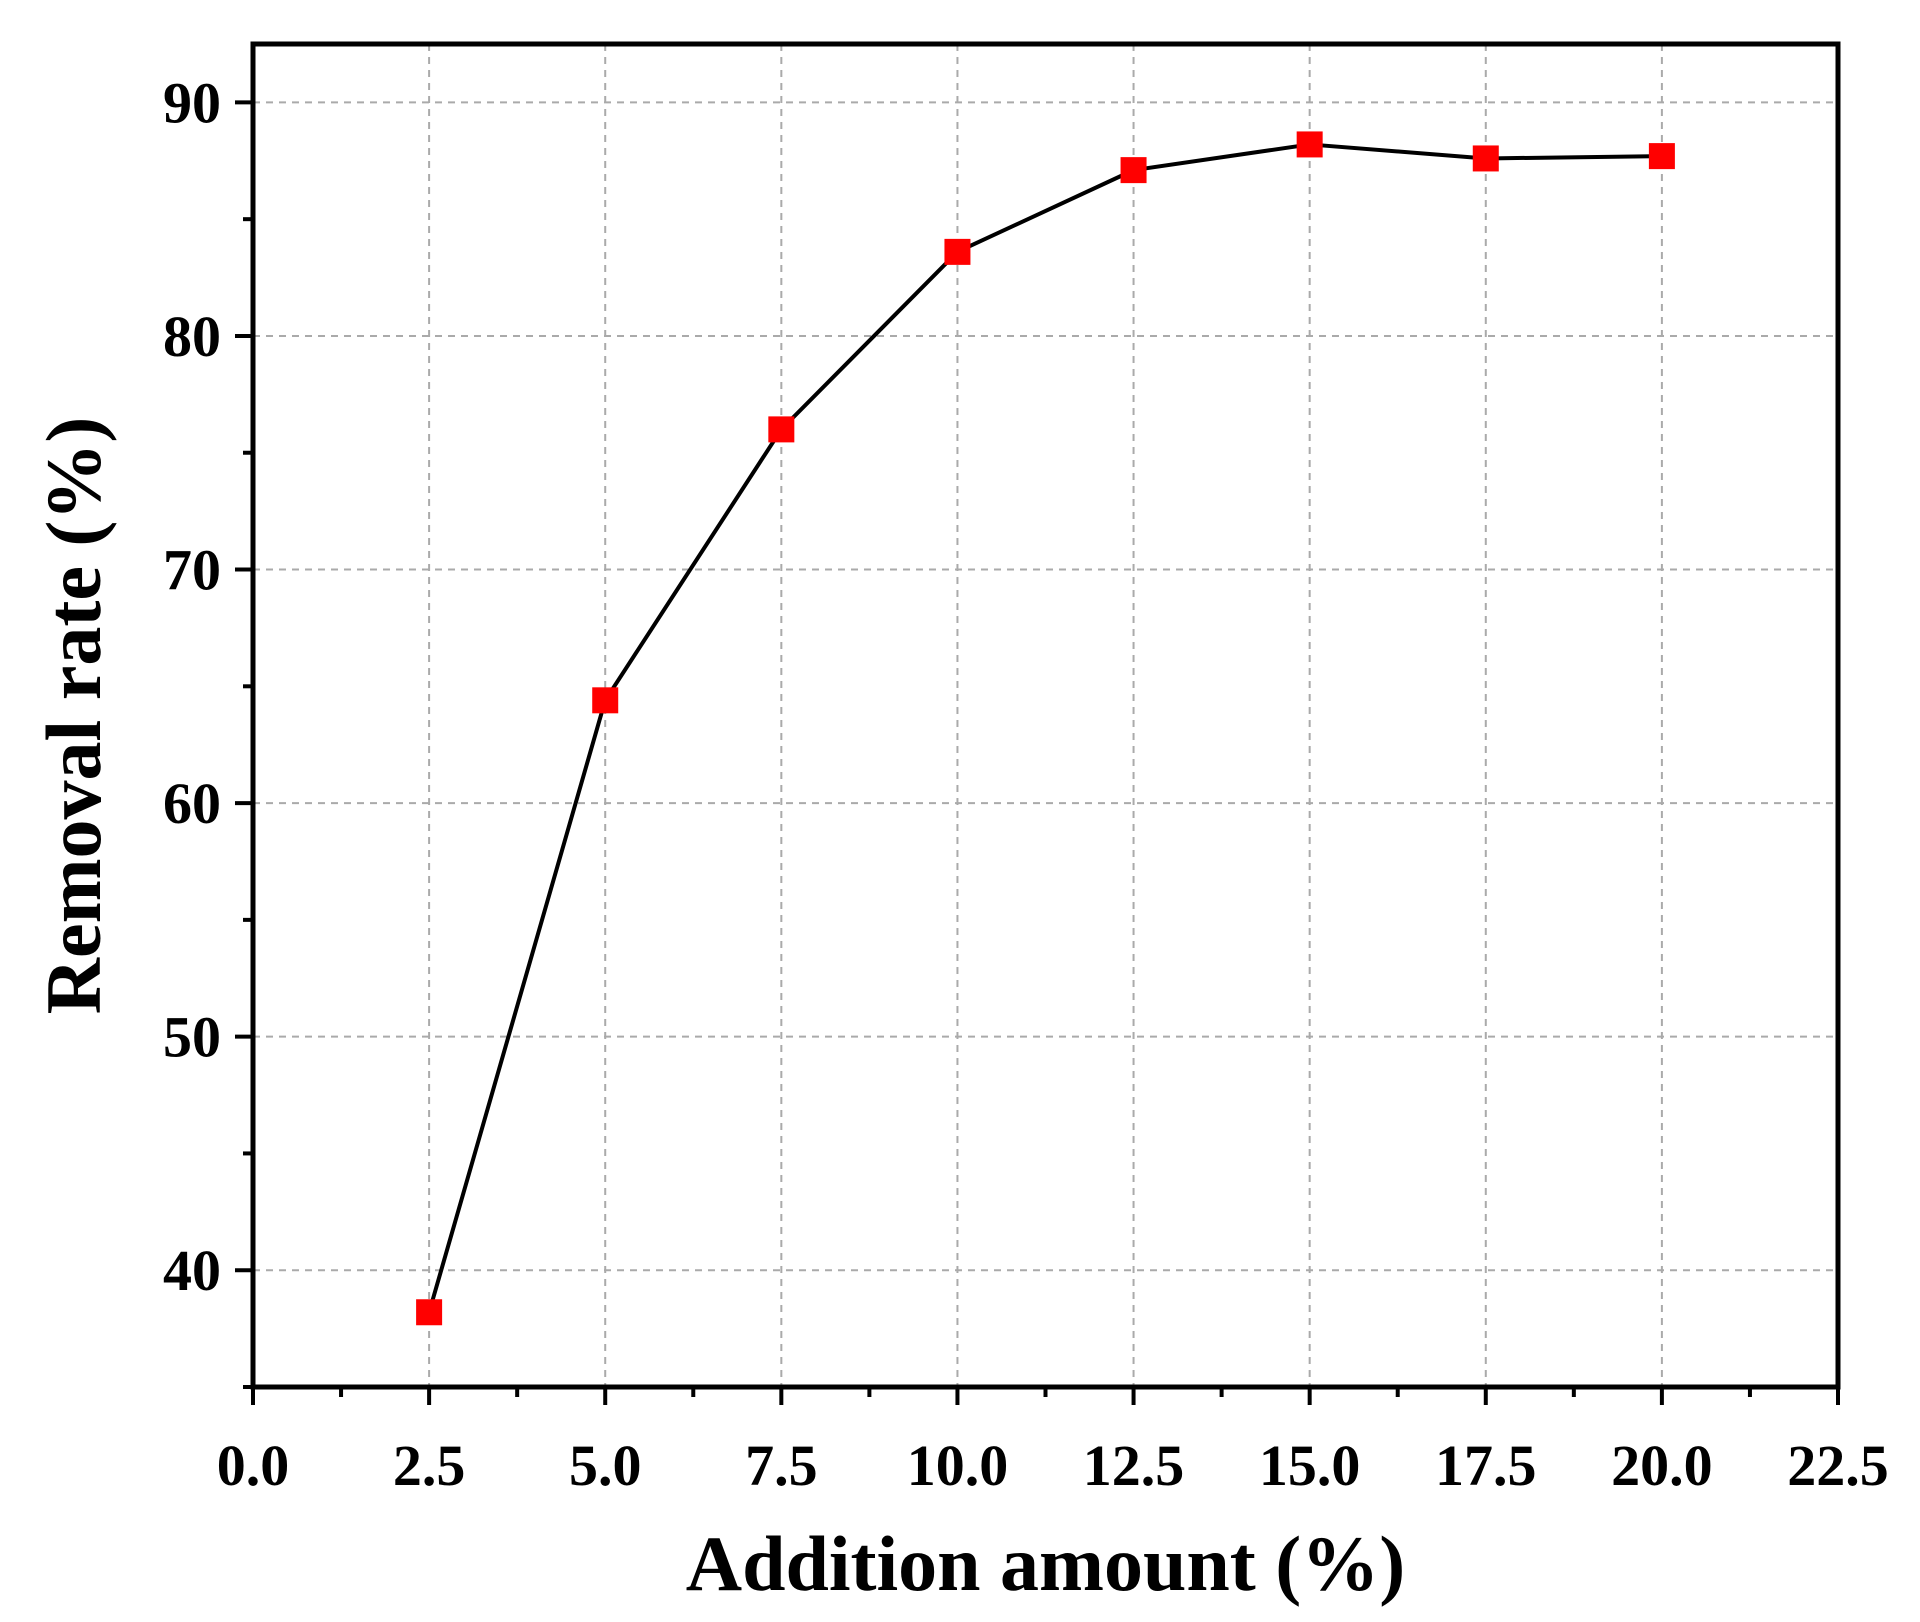 The width and height of the screenshot is (1920, 1622). Describe the element at coordinates (192, 570) in the screenshot. I see `y-tick-label: 70` at that location.